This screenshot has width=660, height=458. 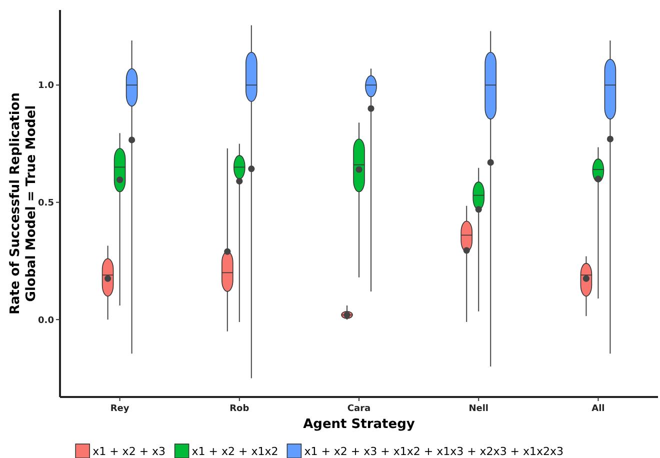 I want to click on x-axis-title: Agent Strategy, so click(x=359, y=424).